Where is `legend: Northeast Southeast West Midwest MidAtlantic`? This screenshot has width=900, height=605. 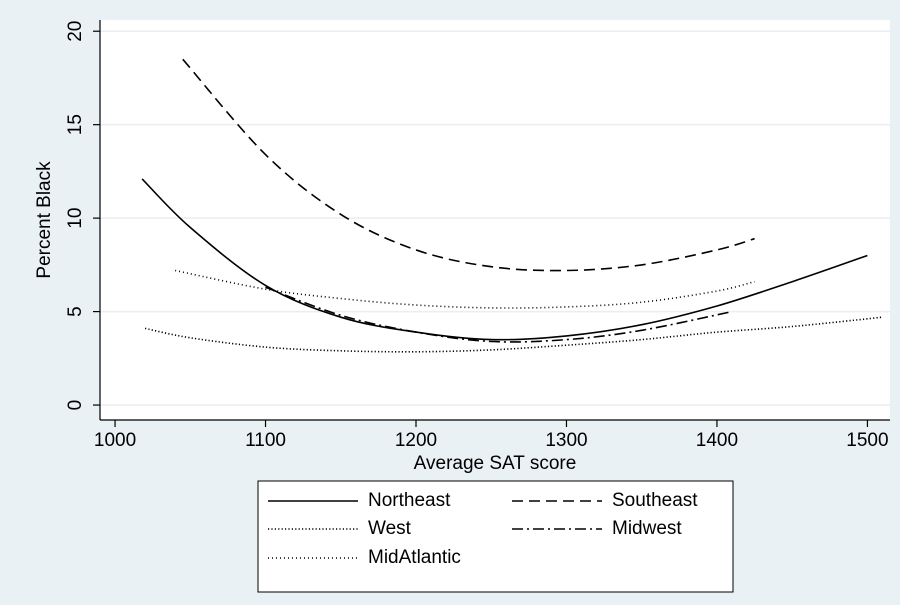 legend: Northeast Southeast West Midwest MidAtlantic is located at coordinates (483, 529).